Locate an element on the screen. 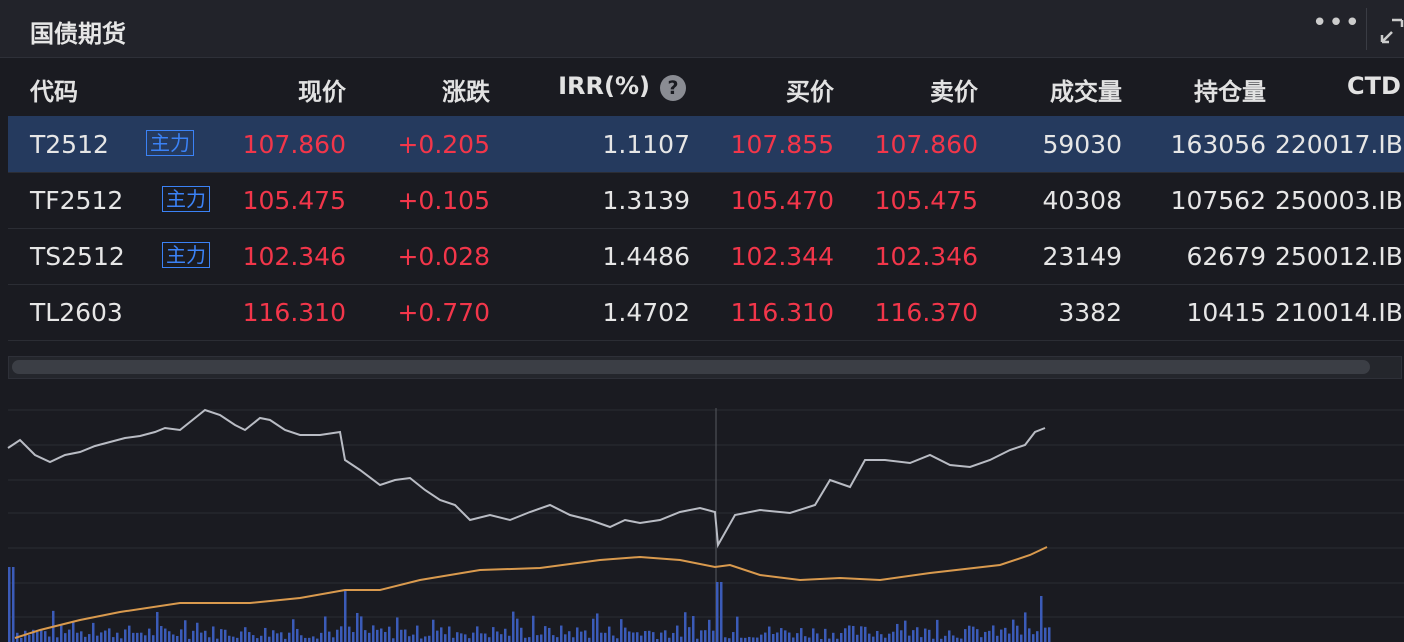 The height and width of the screenshot is (642, 1404). cell-value: 1.1107 is located at coordinates (646, 144).